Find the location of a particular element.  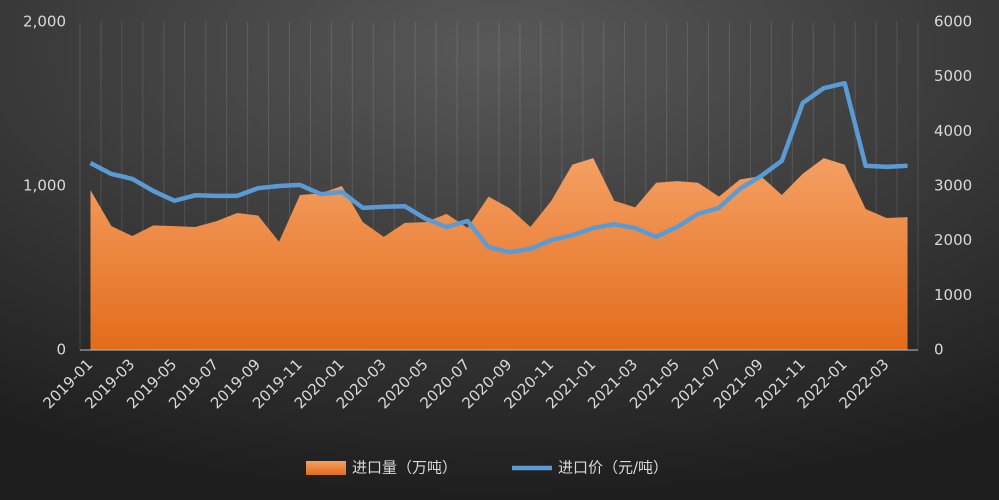

y-tick-label: 0 is located at coordinates (61, 350).